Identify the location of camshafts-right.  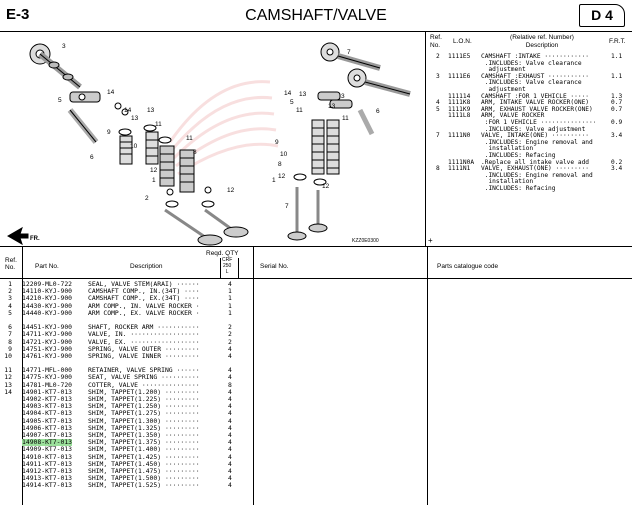
(365, 69).